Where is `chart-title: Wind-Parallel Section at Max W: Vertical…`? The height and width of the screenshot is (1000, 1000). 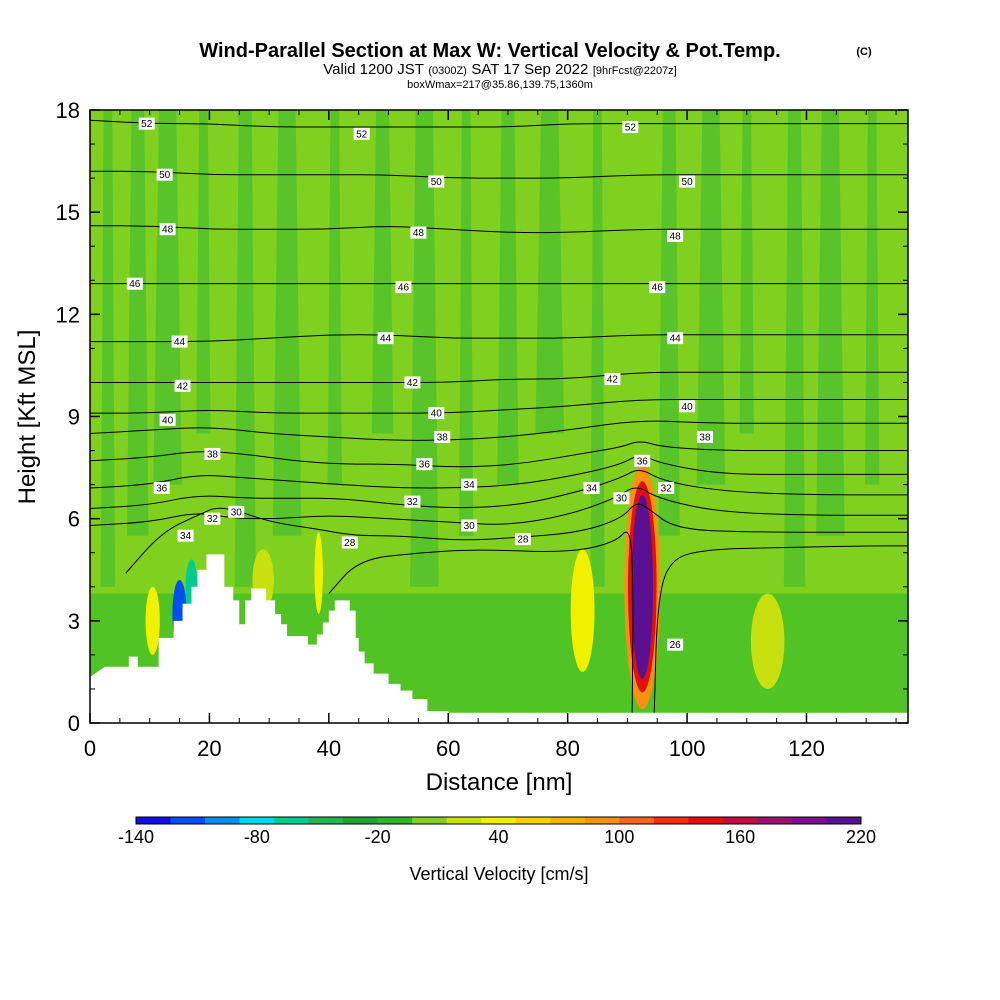
chart-title: Wind-Parallel Section at Max W: Vertical… is located at coordinates (489, 51).